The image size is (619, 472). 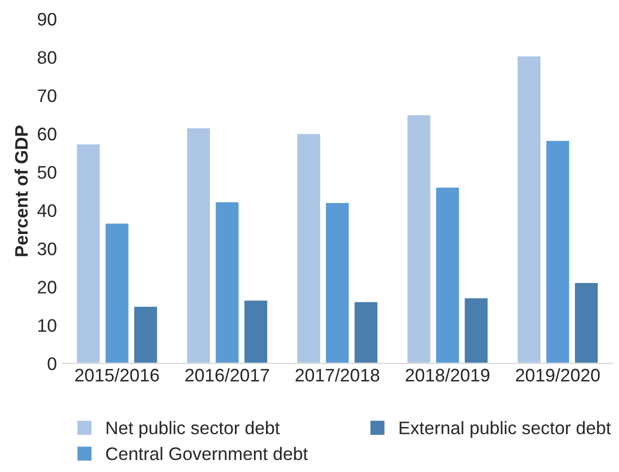 I want to click on y-tick-label: 90, so click(x=47, y=19).